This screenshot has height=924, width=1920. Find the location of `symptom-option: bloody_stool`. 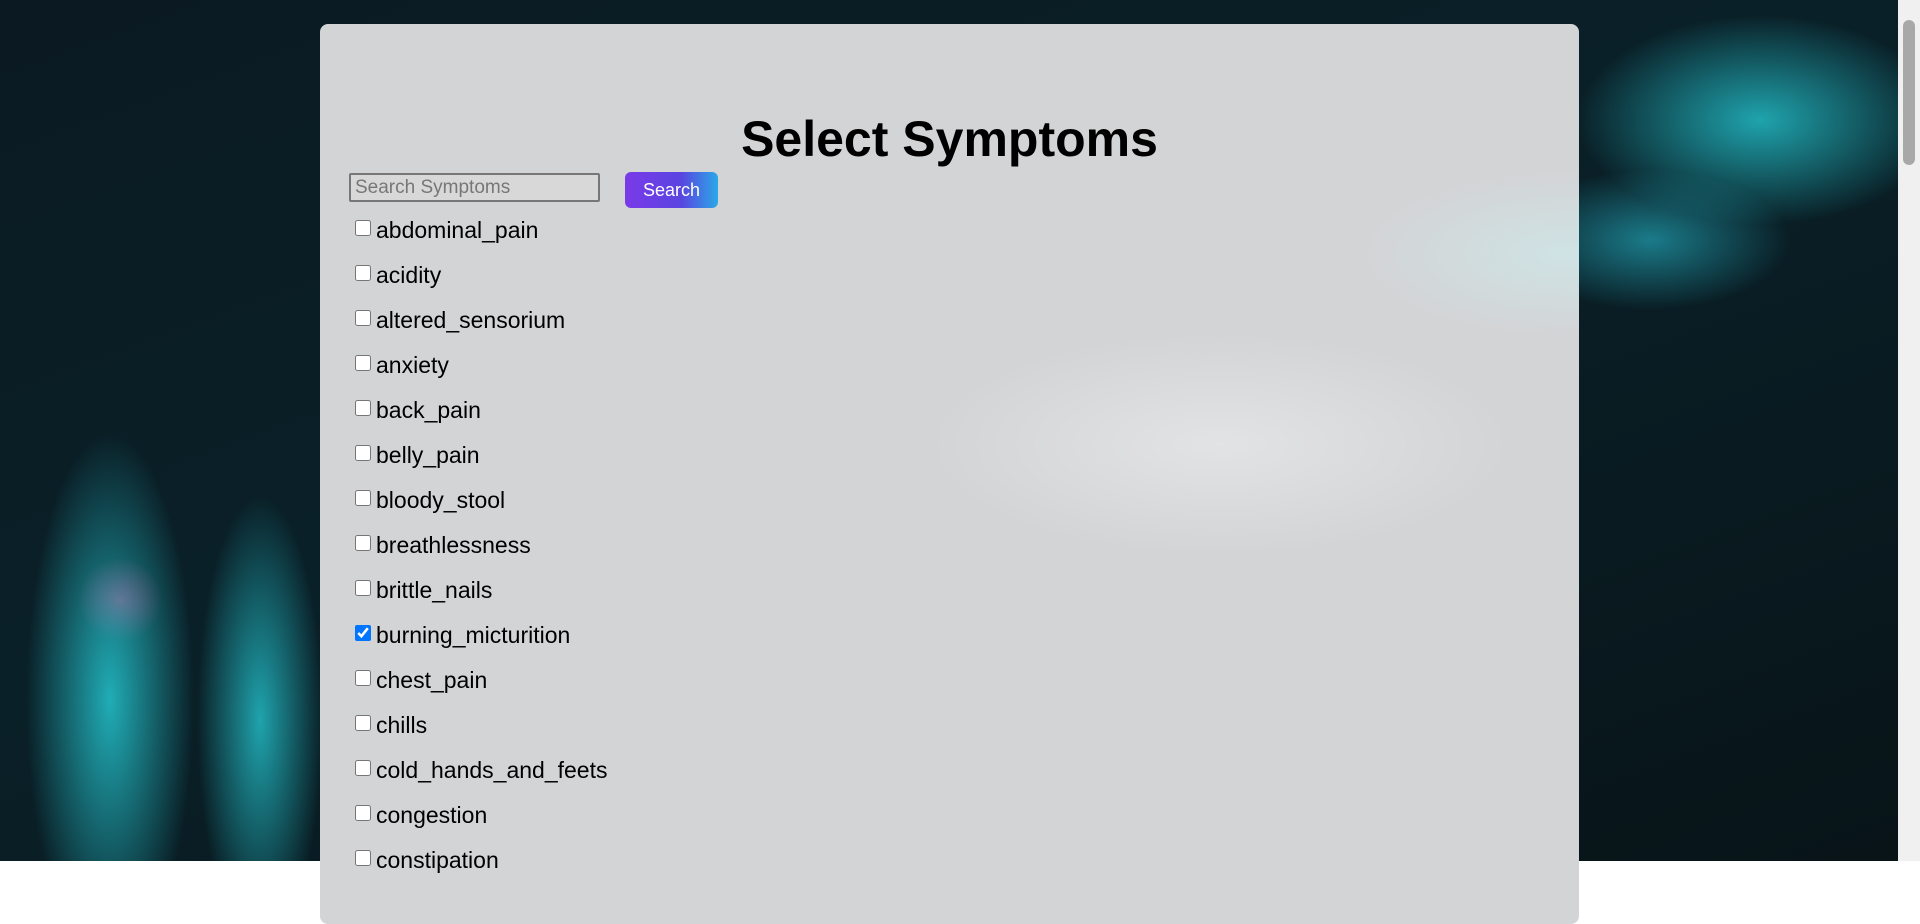

symptom-option: bloody_stool is located at coordinates (481, 500).